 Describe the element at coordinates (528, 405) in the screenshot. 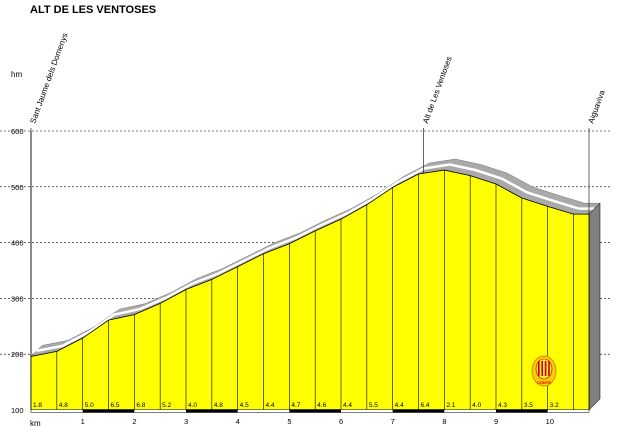

I see `segment-gradient-label: 3.5` at that location.